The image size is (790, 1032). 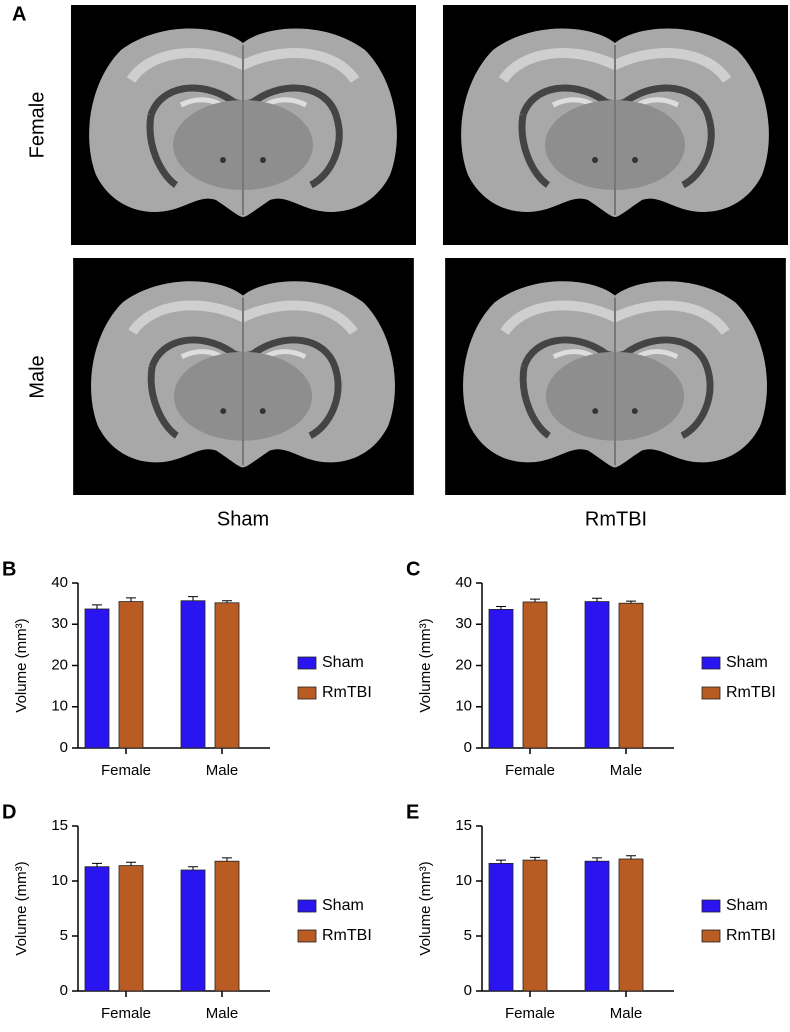 I want to click on panel-letter: E, so click(x=412, y=812).